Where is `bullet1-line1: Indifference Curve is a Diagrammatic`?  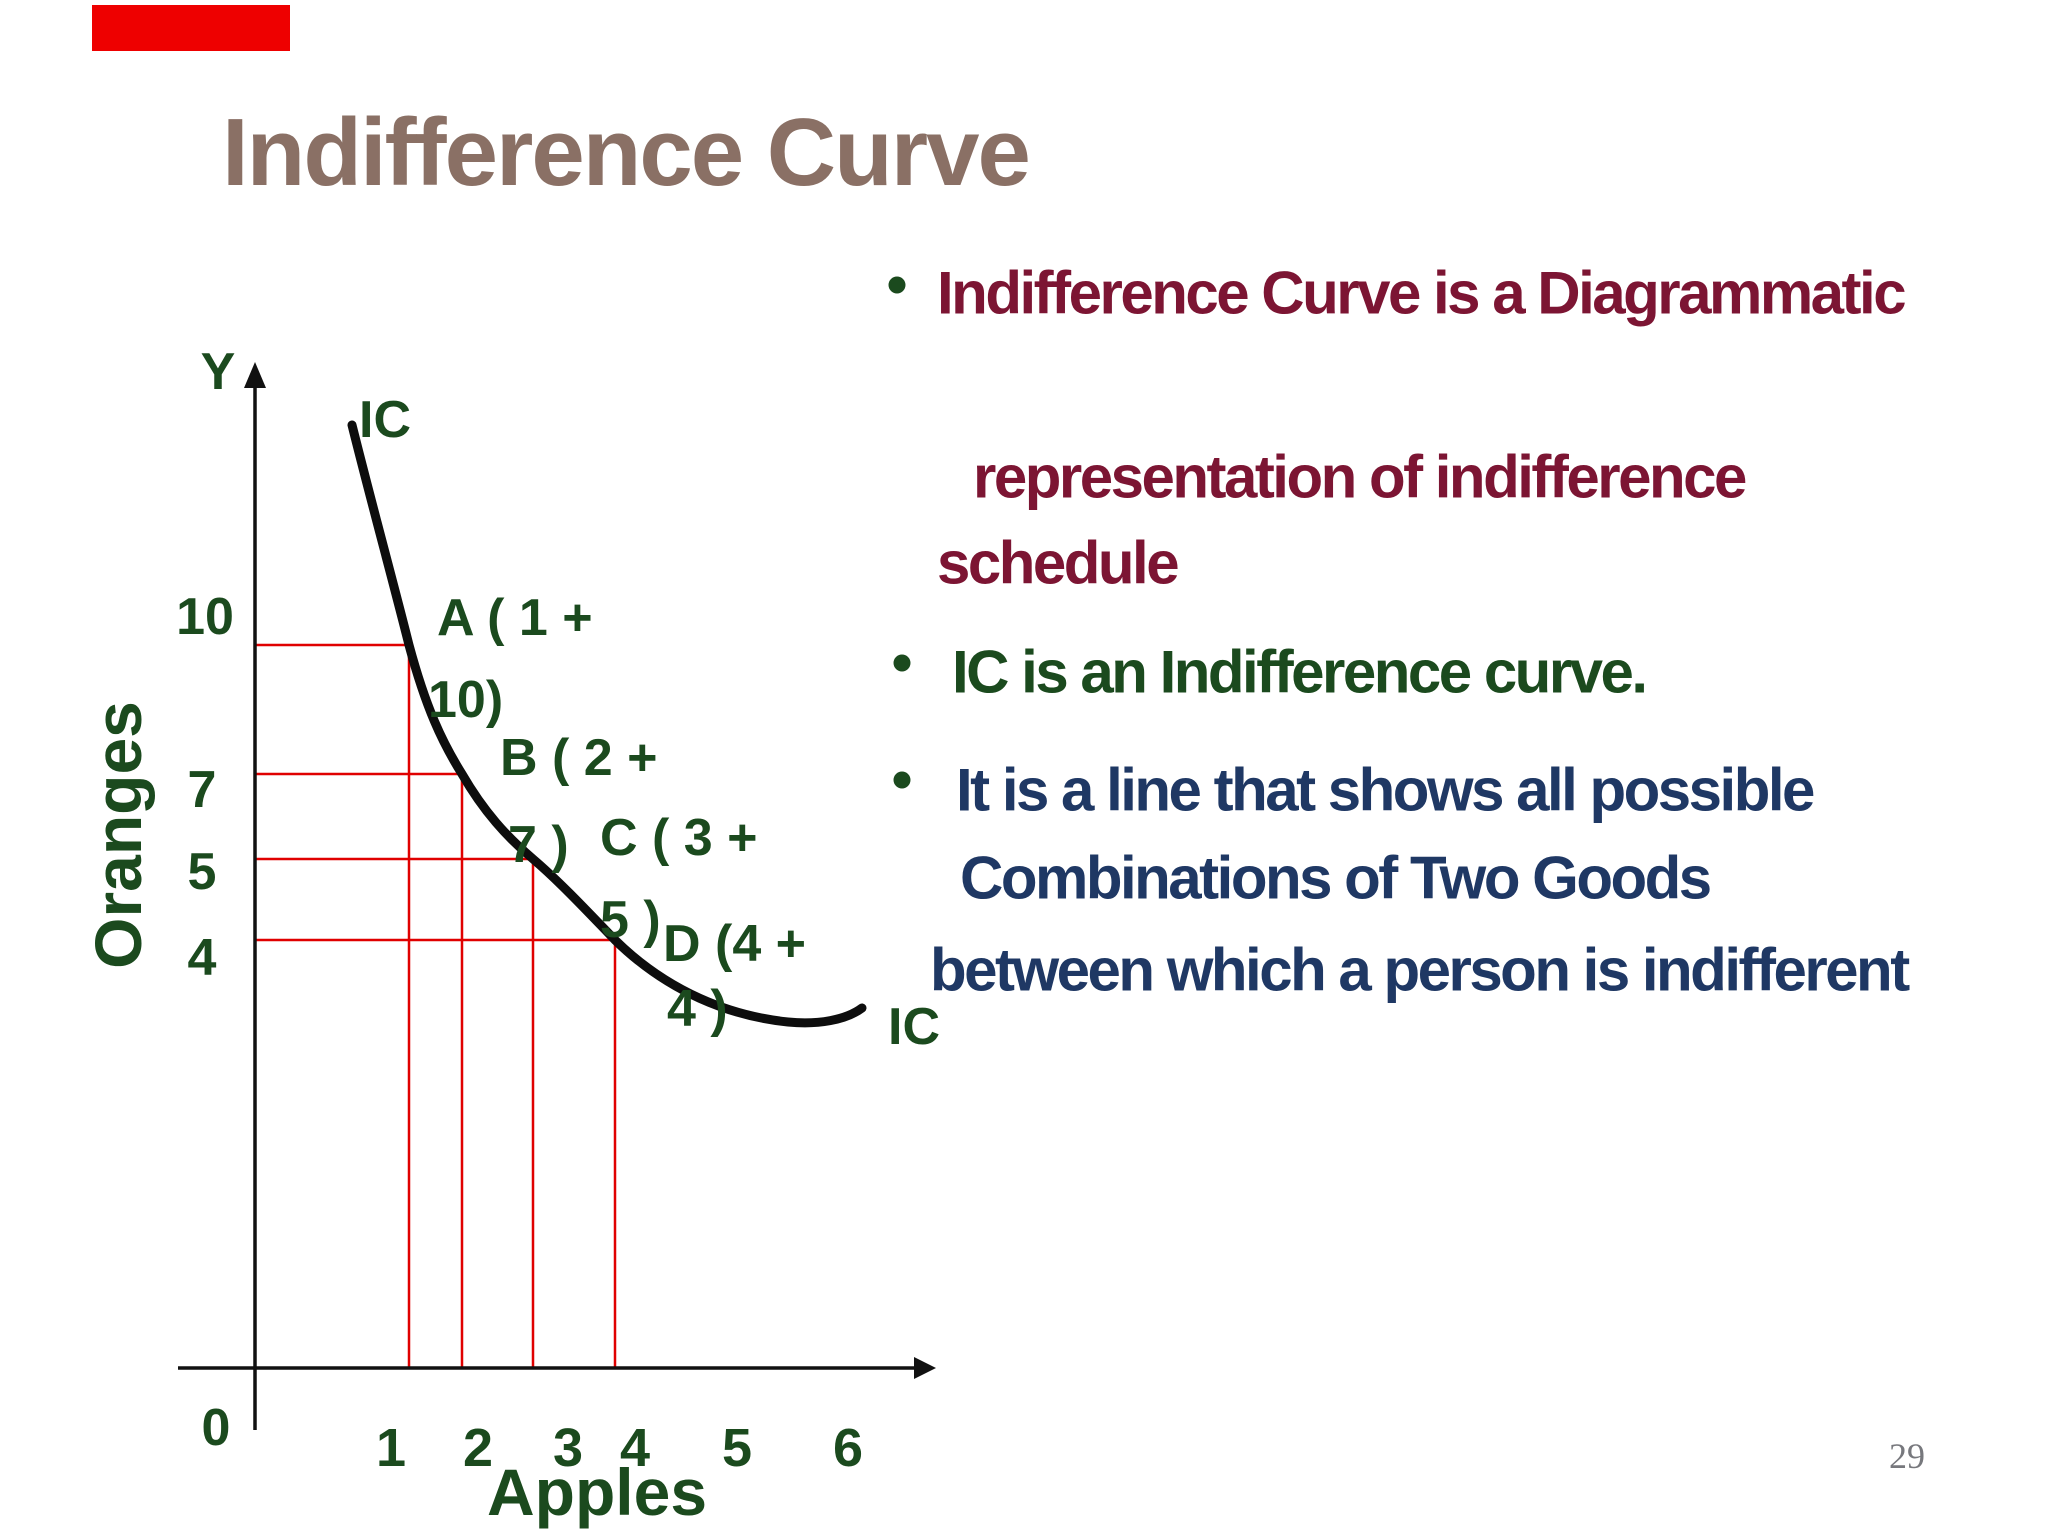
bullet1-line1: Indifference Curve is a Diagrammatic is located at coordinates (1422, 293).